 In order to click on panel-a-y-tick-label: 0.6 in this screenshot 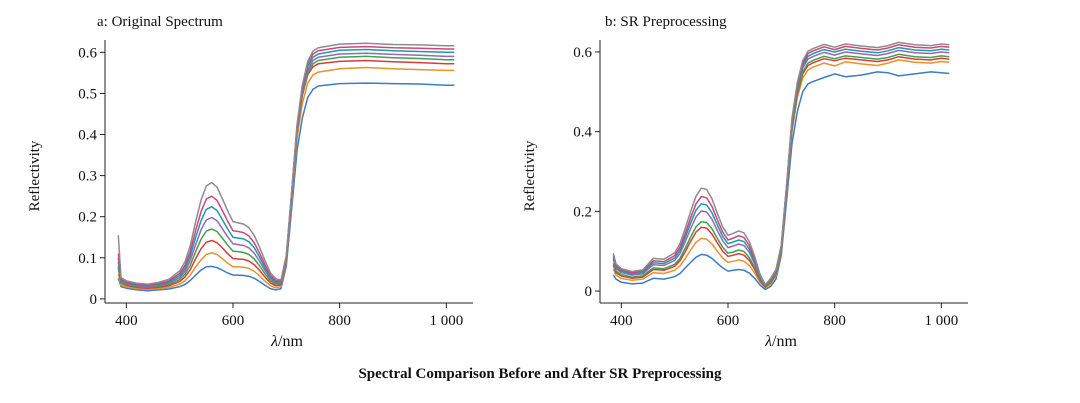, I will do `click(87, 53)`.